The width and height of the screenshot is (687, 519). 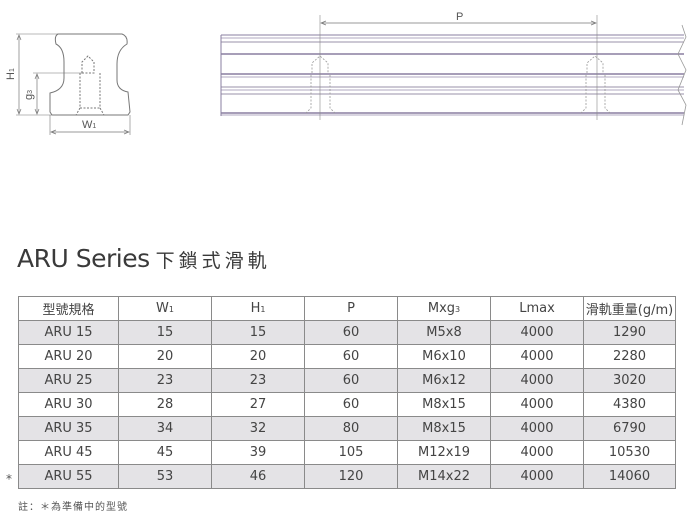 What do you see at coordinates (68, 476) in the screenshot?
I see `table-cell: ARU 55` at bounding box center [68, 476].